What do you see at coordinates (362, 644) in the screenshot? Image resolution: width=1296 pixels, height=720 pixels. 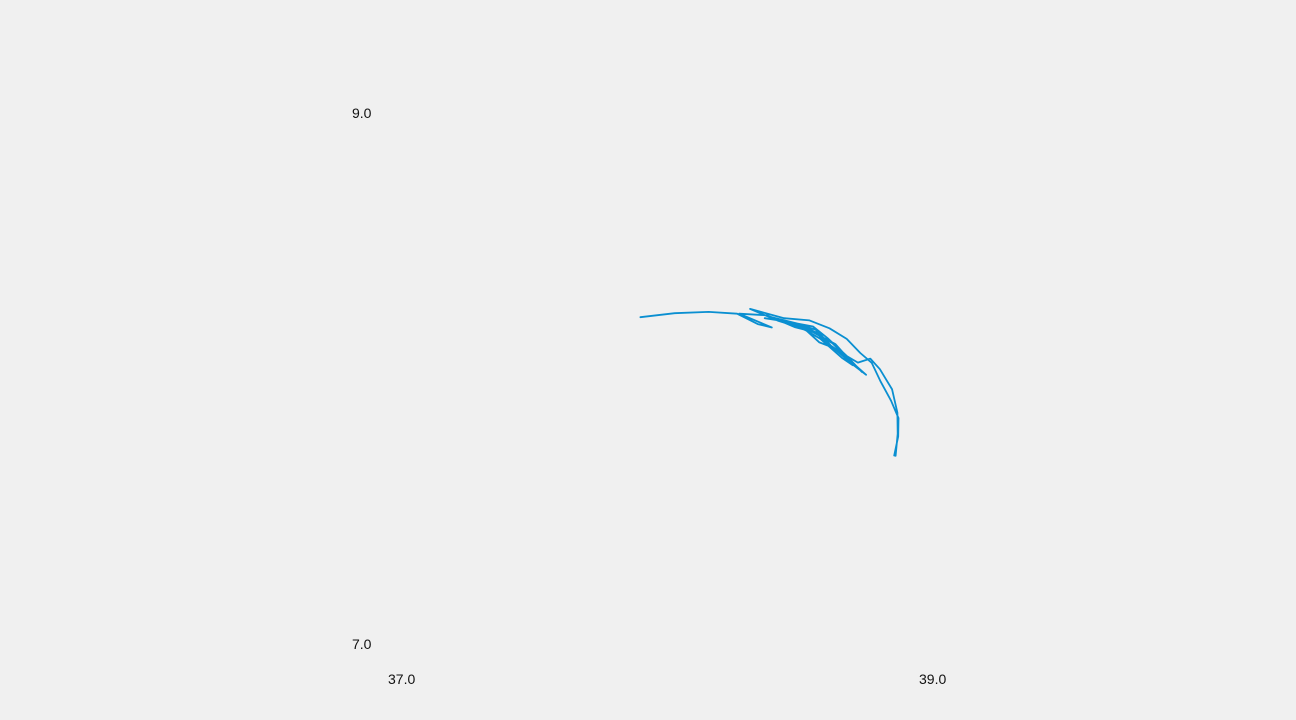 I see `y-tick-label-bottom: 7.0` at bounding box center [362, 644].